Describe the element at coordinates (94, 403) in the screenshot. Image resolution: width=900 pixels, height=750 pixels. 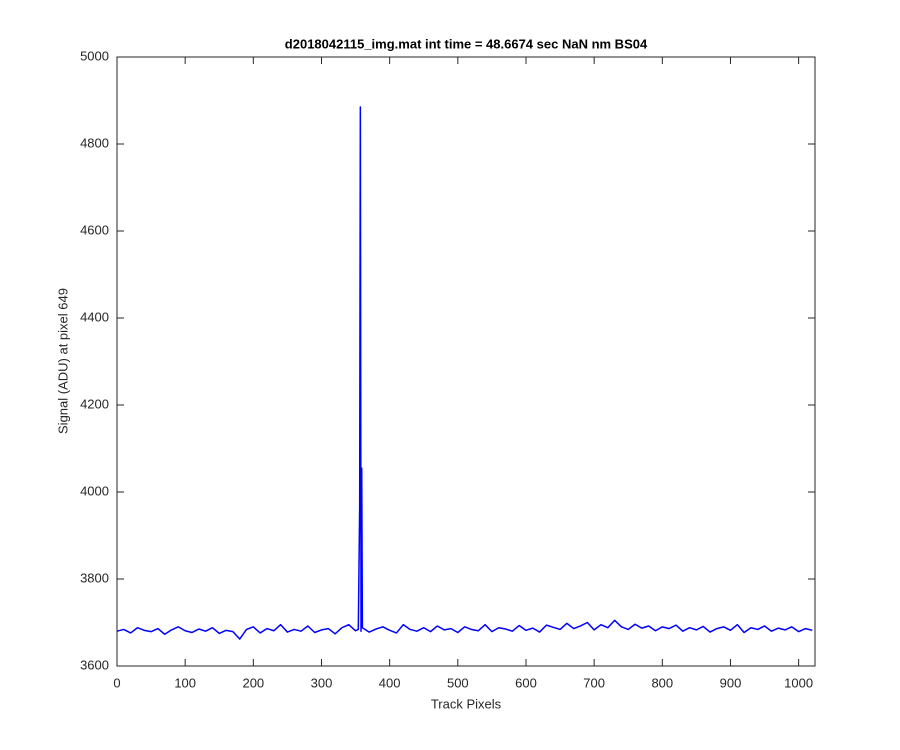
I see `y-tick-label: 4200` at that location.